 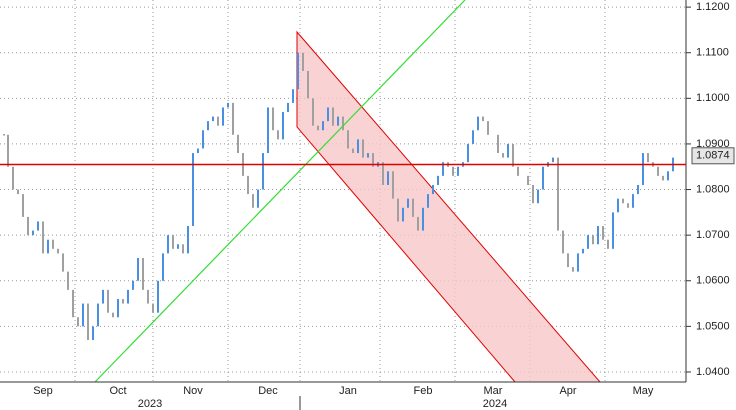 I want to click on year-label: 2024, so click(x=495, y=404).